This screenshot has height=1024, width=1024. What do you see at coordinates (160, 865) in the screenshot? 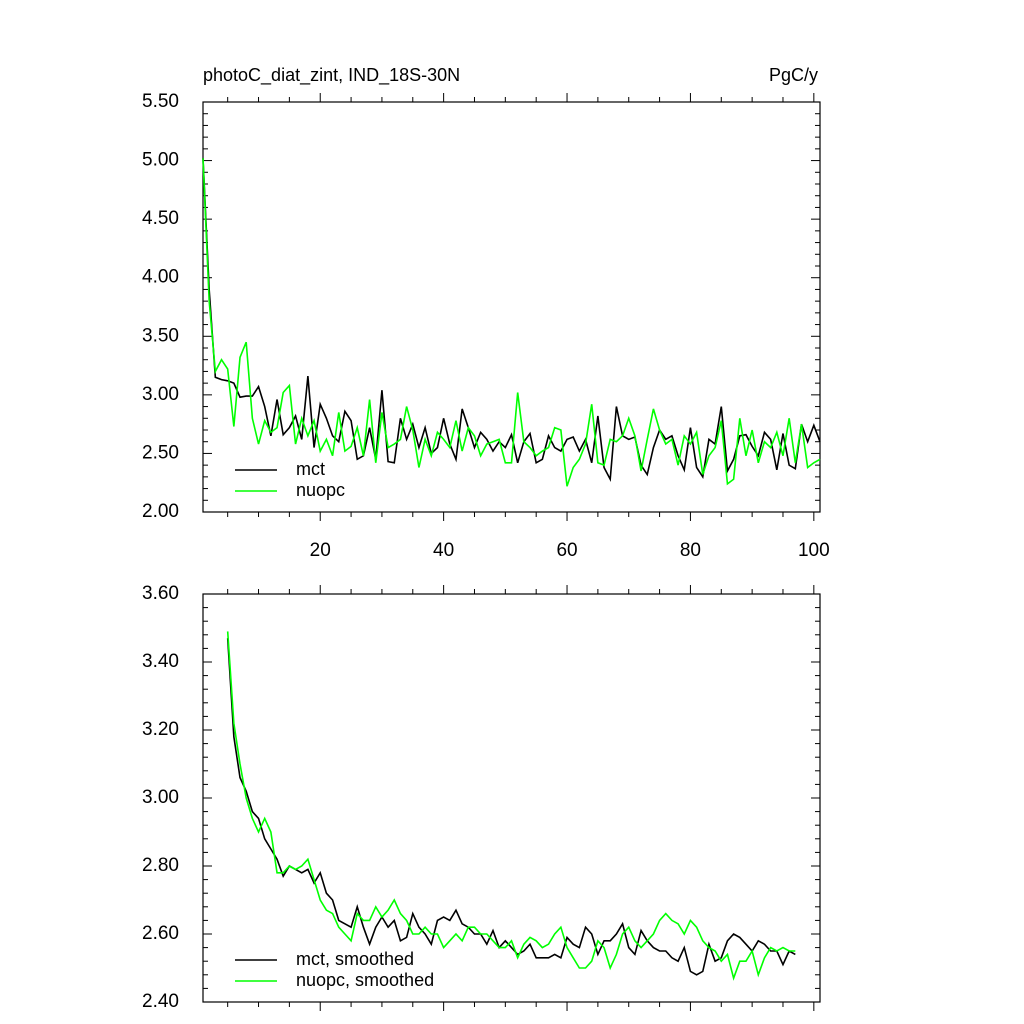
I see `y-tick-label: 2.80` at bounding box center [160, 865].